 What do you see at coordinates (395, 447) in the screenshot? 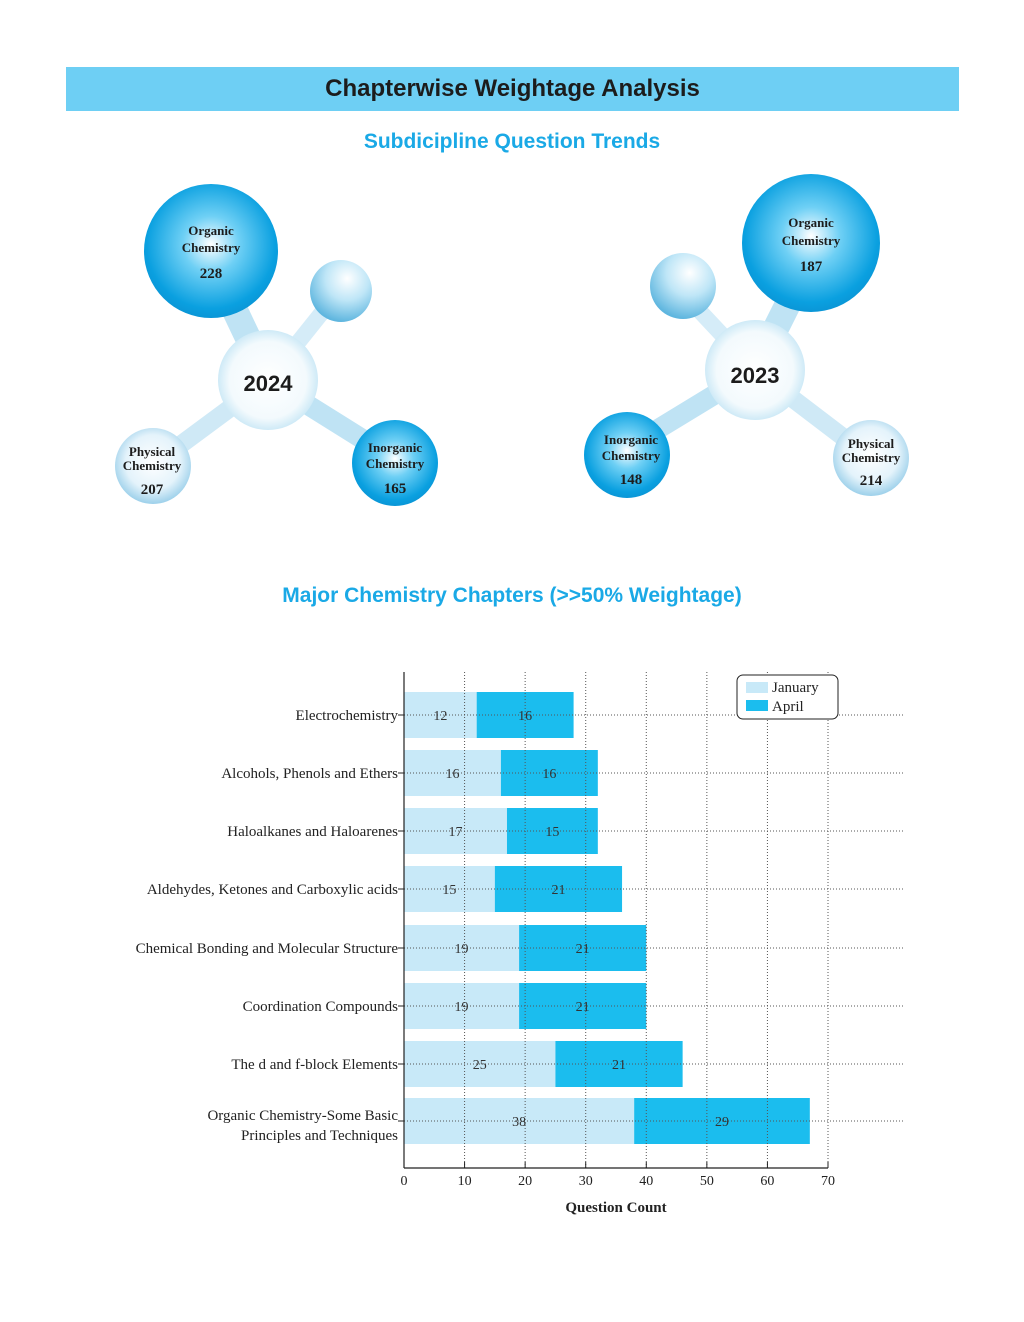
I see `inorganic-line1-2024: Inorganic` at bounding box center [395, 447].